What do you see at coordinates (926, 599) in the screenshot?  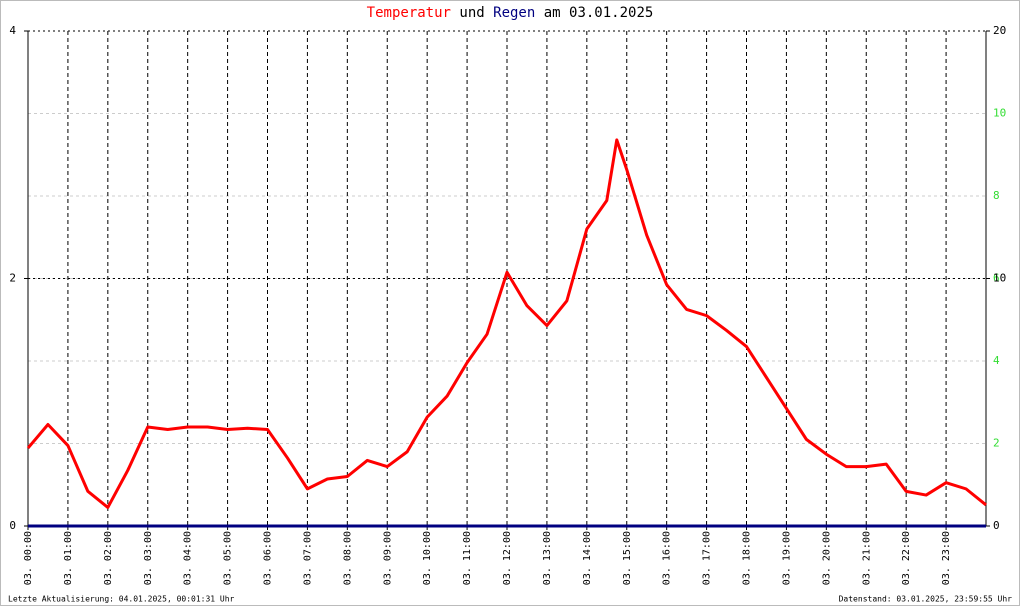 I see `footer-right: Datenstand: 03.01.2025, 23:59:55 Uhr` at bounding box center [926, 599].